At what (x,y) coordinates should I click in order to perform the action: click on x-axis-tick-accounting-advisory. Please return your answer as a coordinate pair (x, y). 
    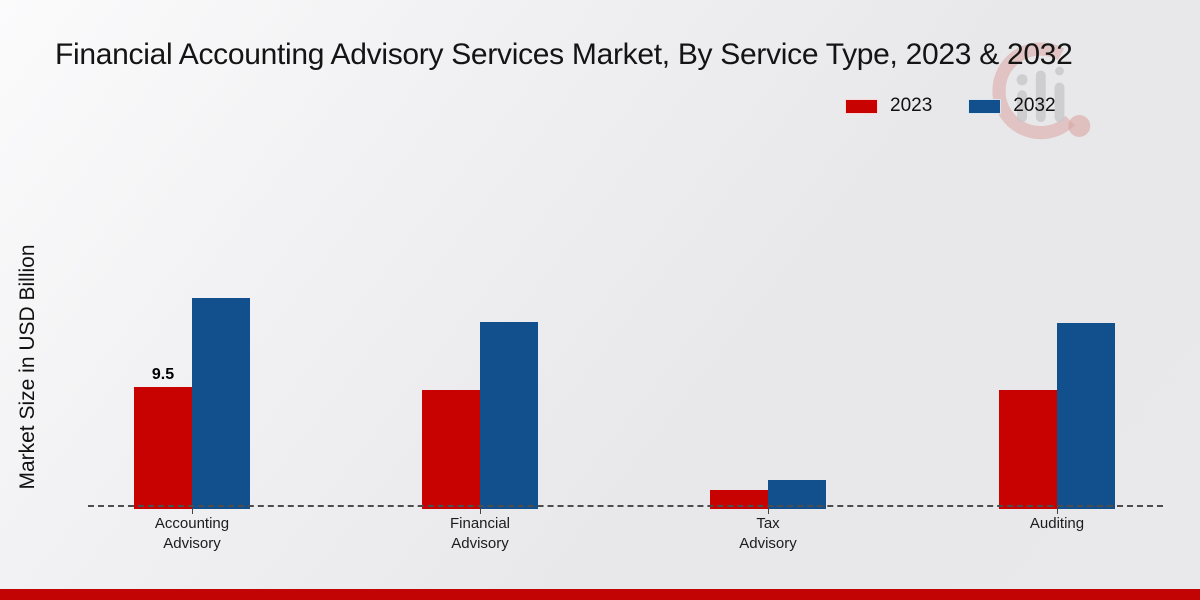
    Looking at the image, I should click on (192, 510).